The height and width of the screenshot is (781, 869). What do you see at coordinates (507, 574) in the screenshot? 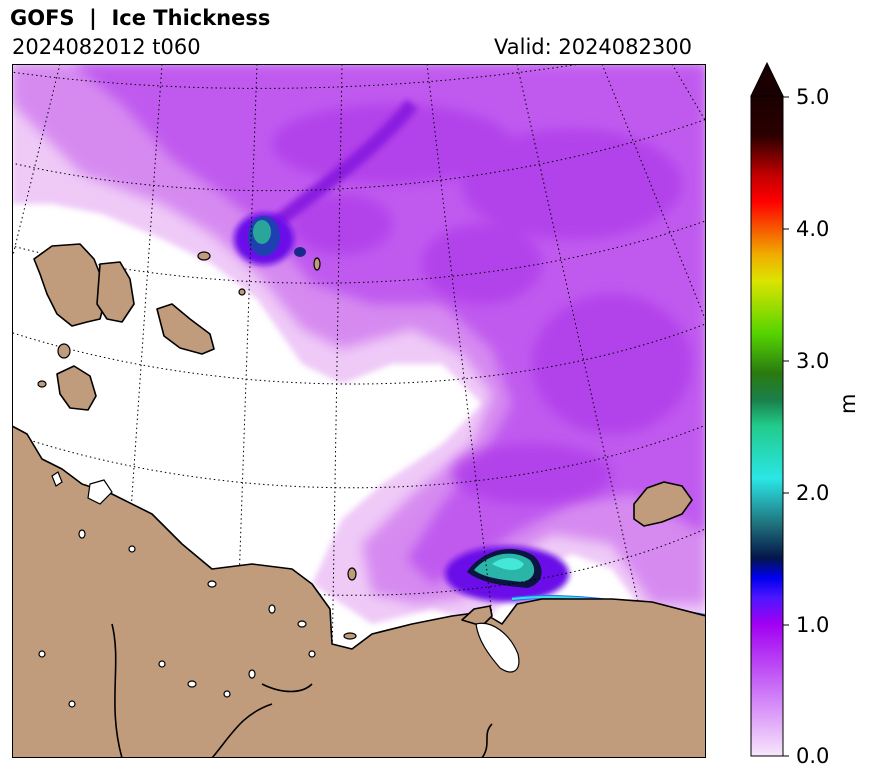
I see `thick-ice-blob-south` at bounding box center [507, 574].